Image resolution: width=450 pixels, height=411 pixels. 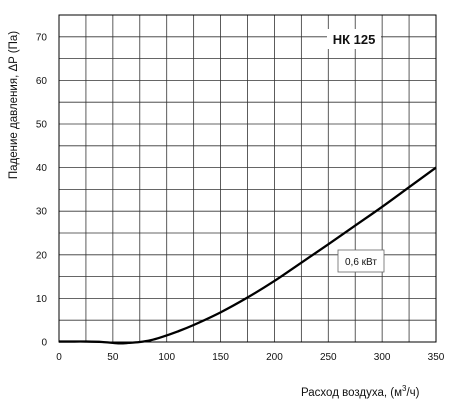 I want to click on x-axis-title-sup: 3, so click(x=404, y=388).